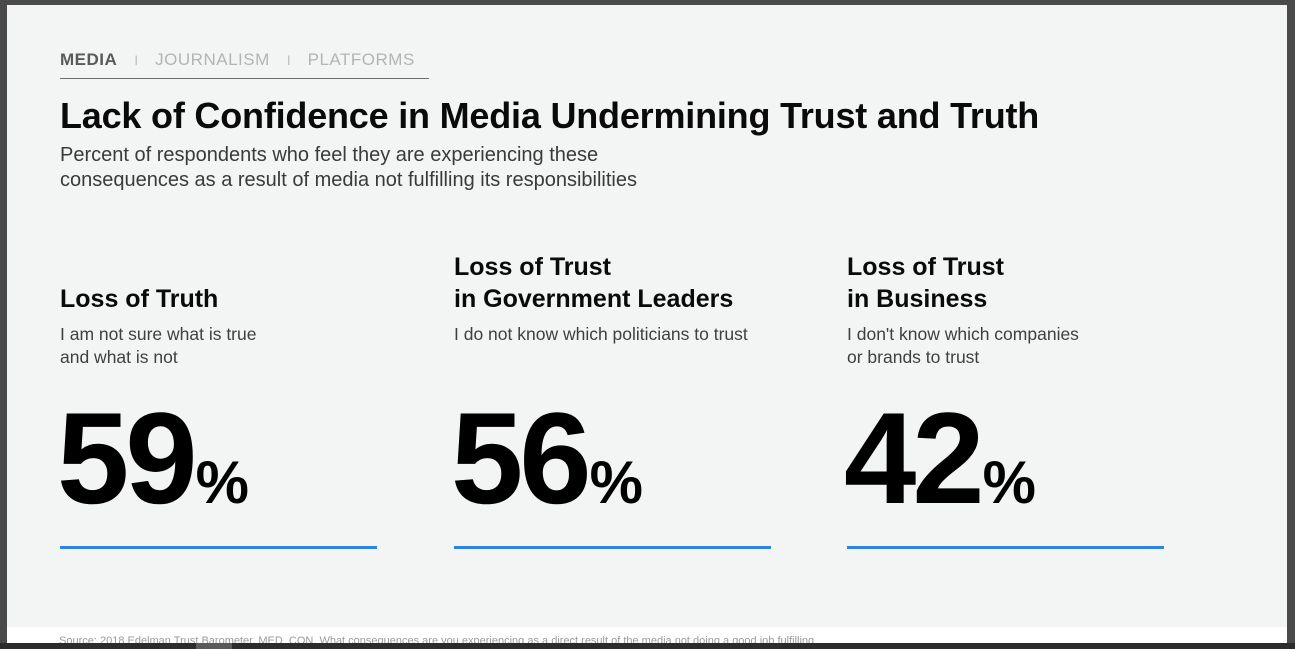 This screenshot has height=649, width=1295. Describe the element at coordinates (361, 59) in the screenshot. I see `nav-item-platforms: PLATFORMS` at that location.